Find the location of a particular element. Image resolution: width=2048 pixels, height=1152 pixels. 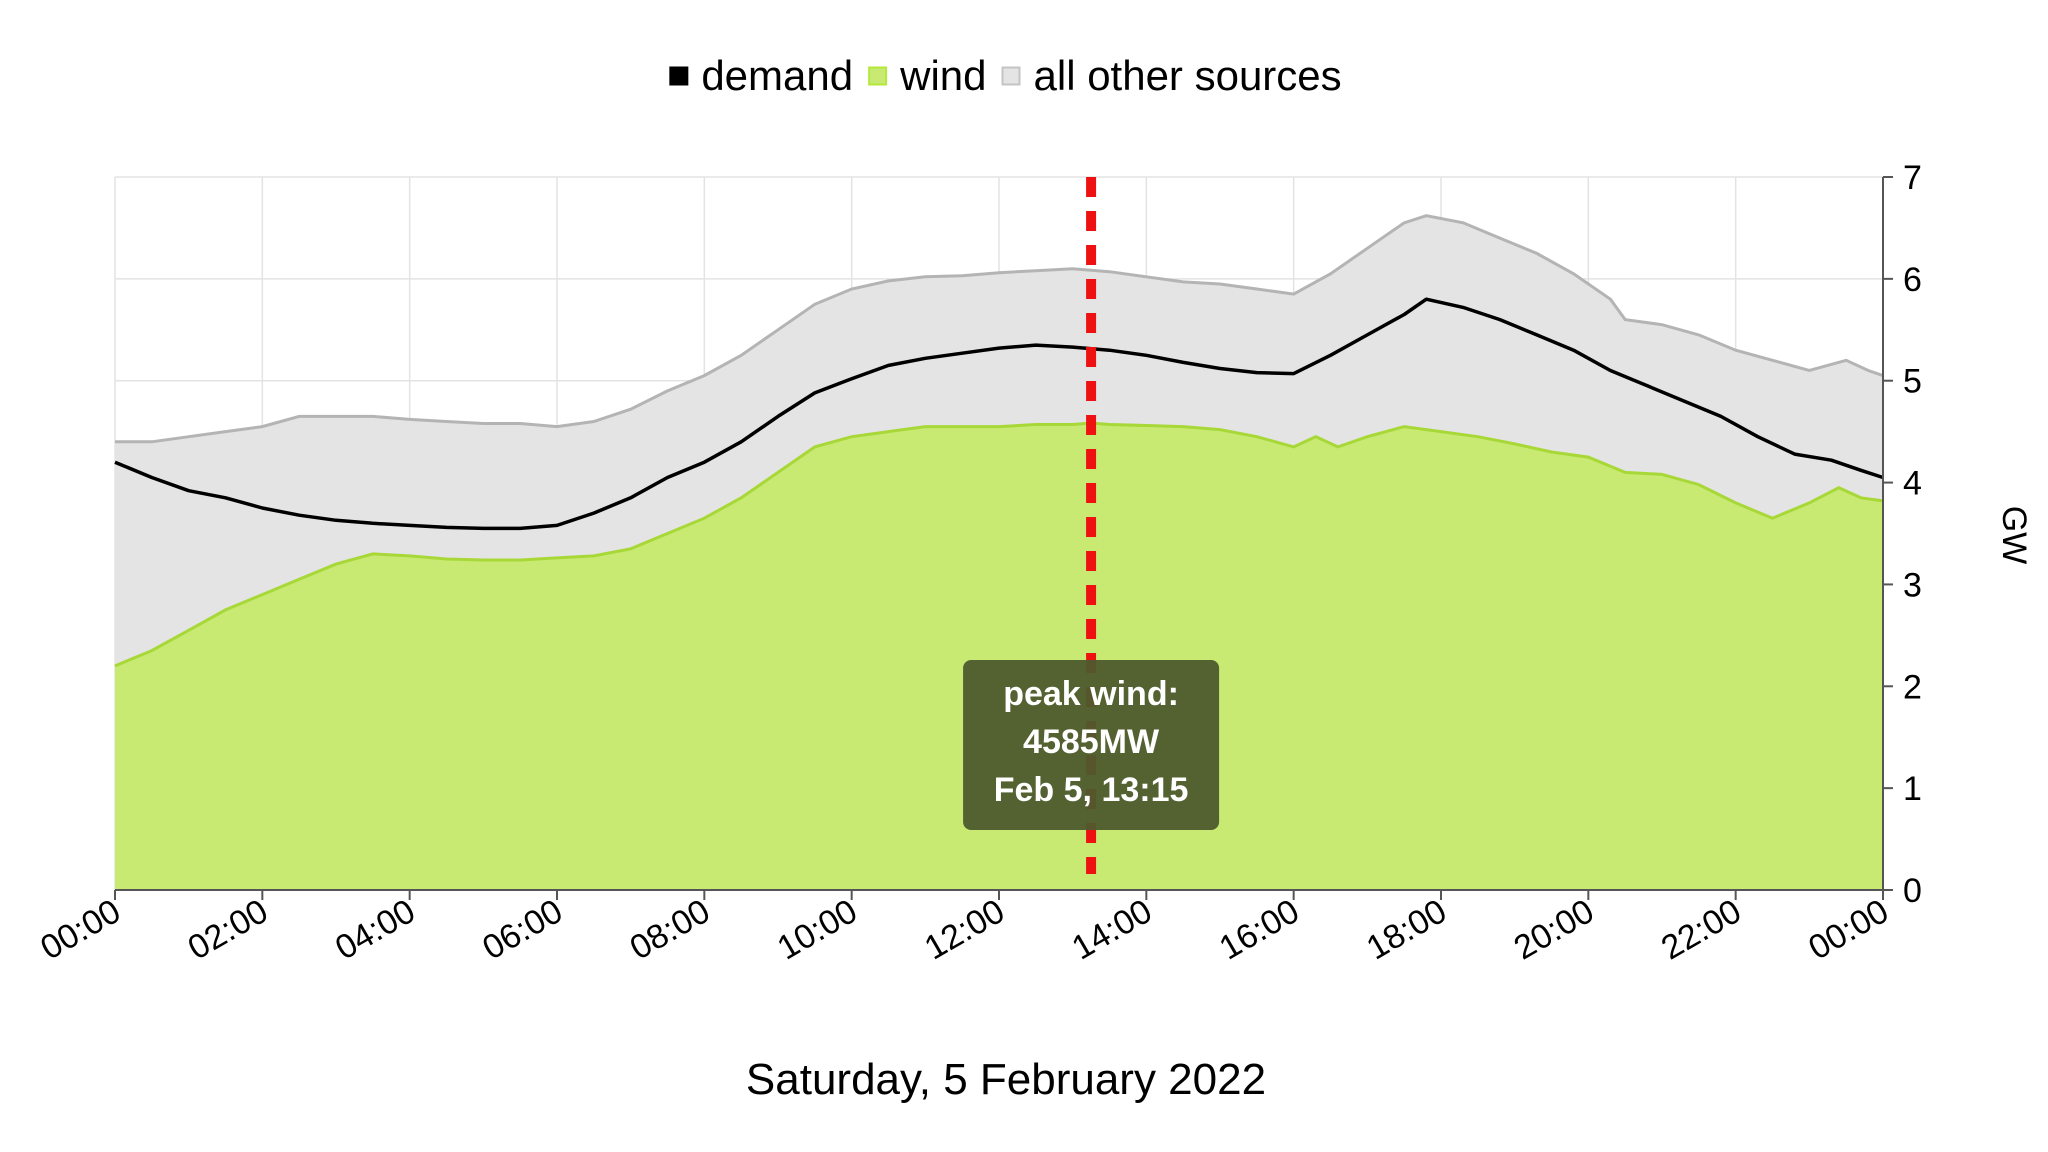

chart-caption: Saturday, 5 February 2022 is located at coordinates (1006, 1079).